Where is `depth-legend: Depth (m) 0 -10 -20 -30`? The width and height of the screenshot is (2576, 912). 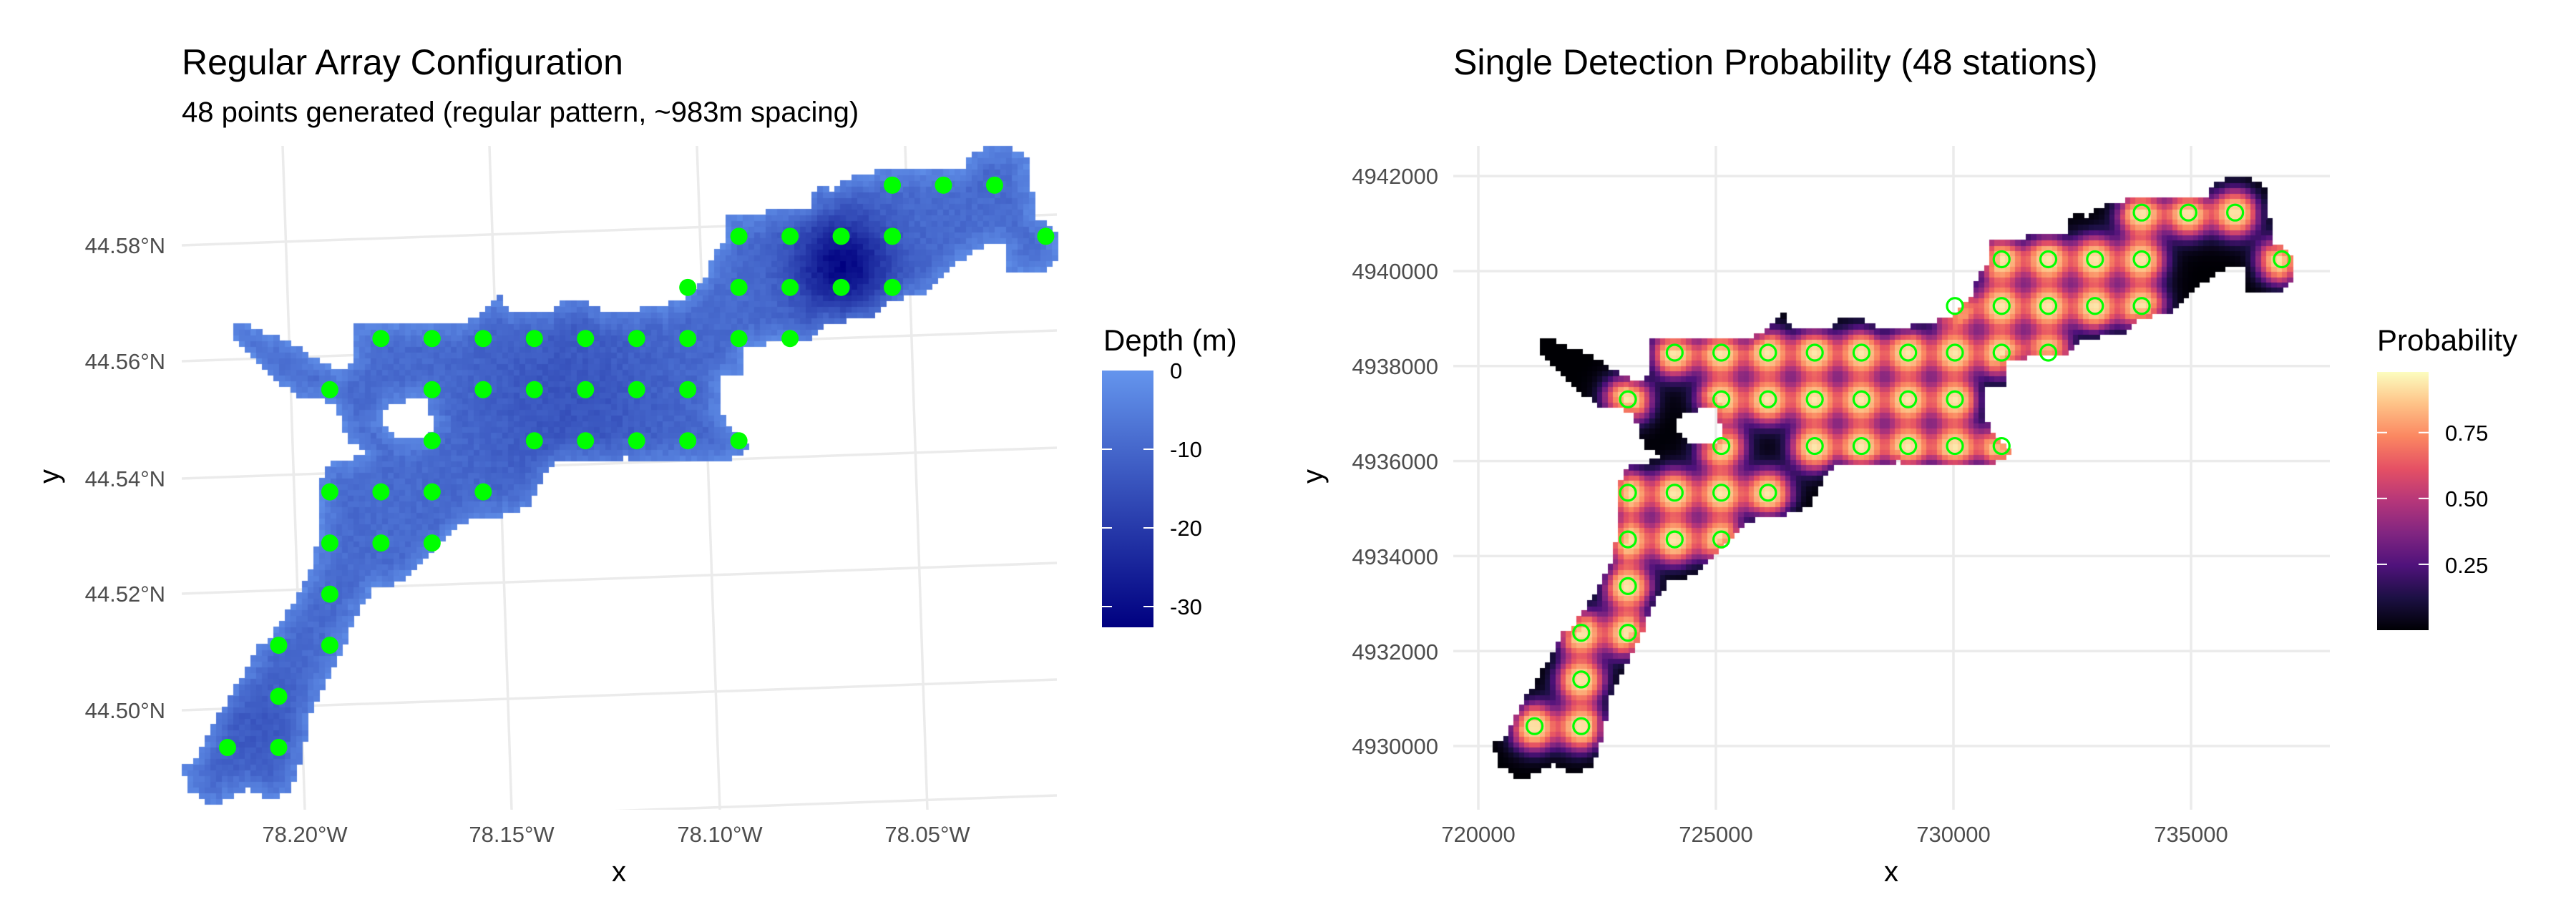
depth-legend: Depth (m) 0 -10 -20 -30 is located at coordinates (1169, 475).